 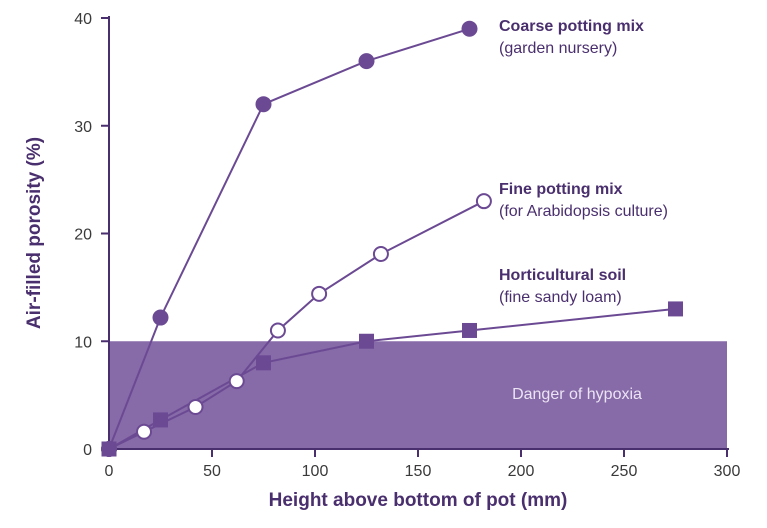 What do you see at coordinates (212, 471) in the screenshot?
I see `x-tick-label: 50` at bounding box center [212, 471].